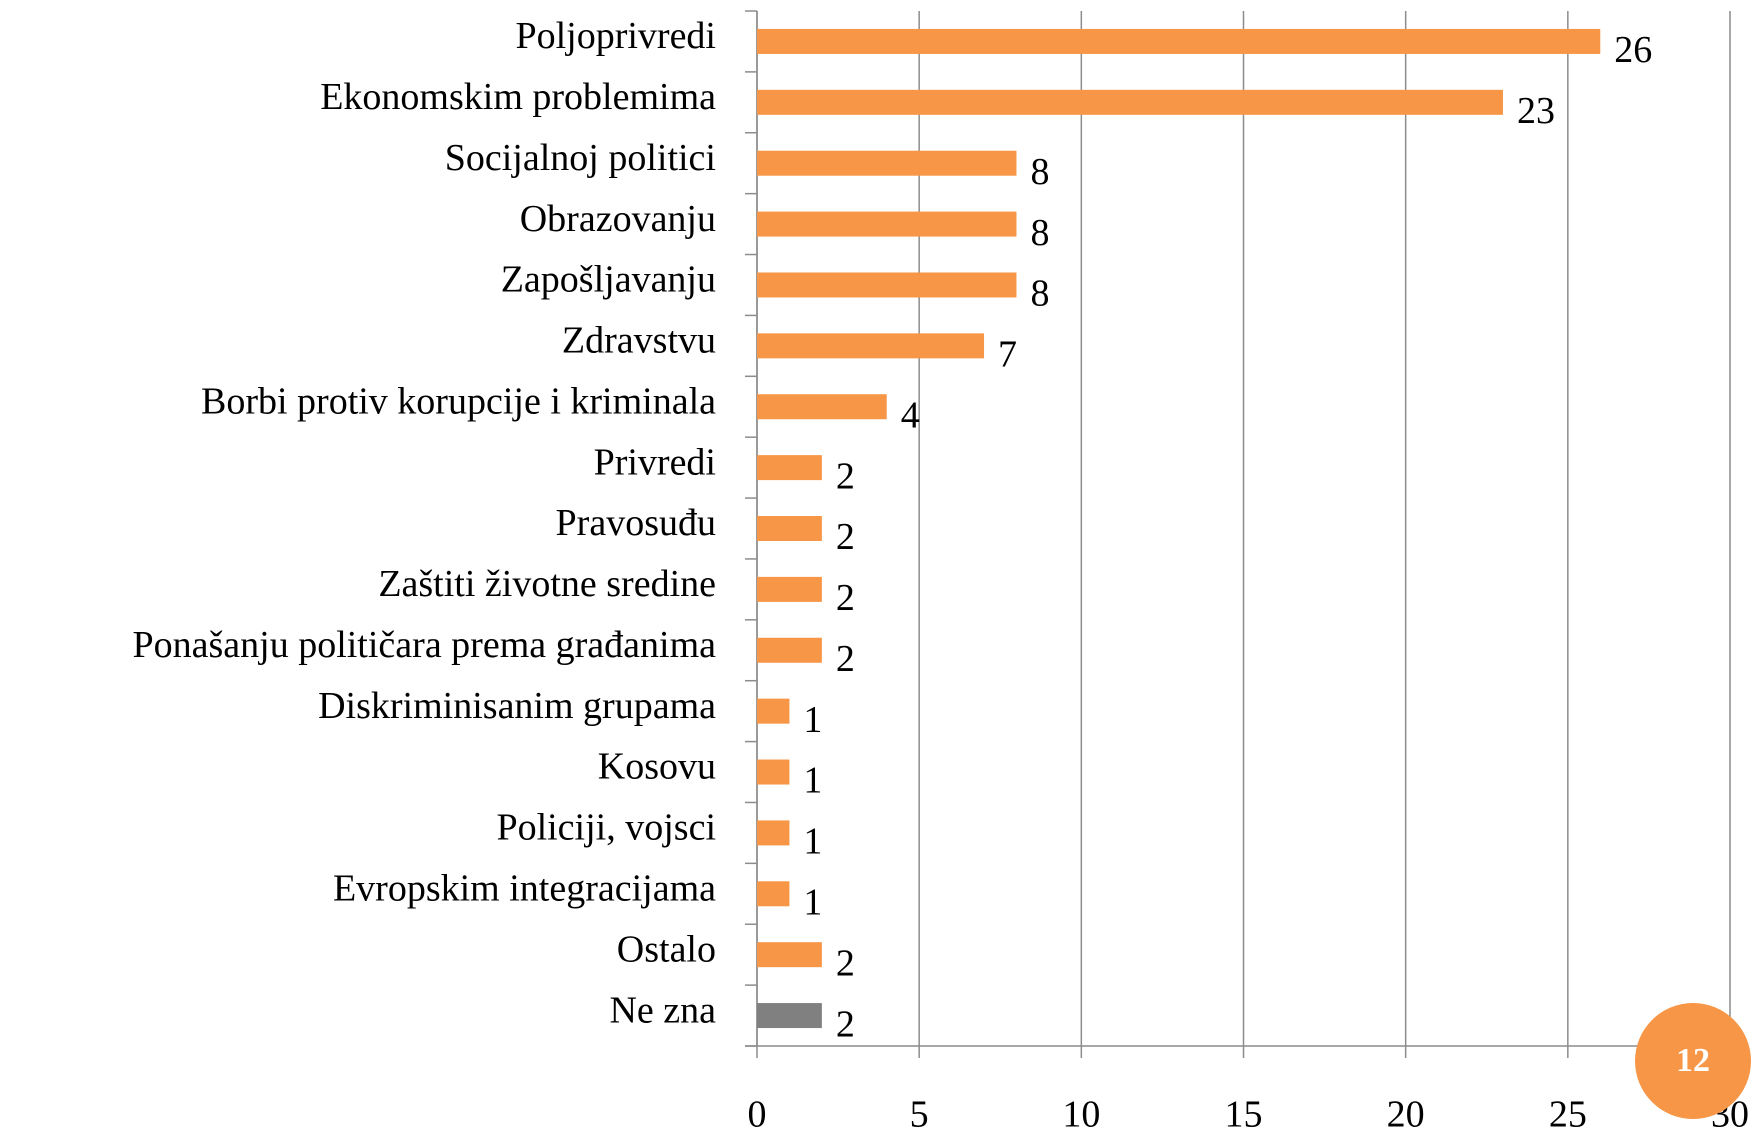 This screenshot has width=1754, height=1136. Describe the element at coordinates (1081, 1115) in the screenshot. I see `x-tick-label: 10` at that location.